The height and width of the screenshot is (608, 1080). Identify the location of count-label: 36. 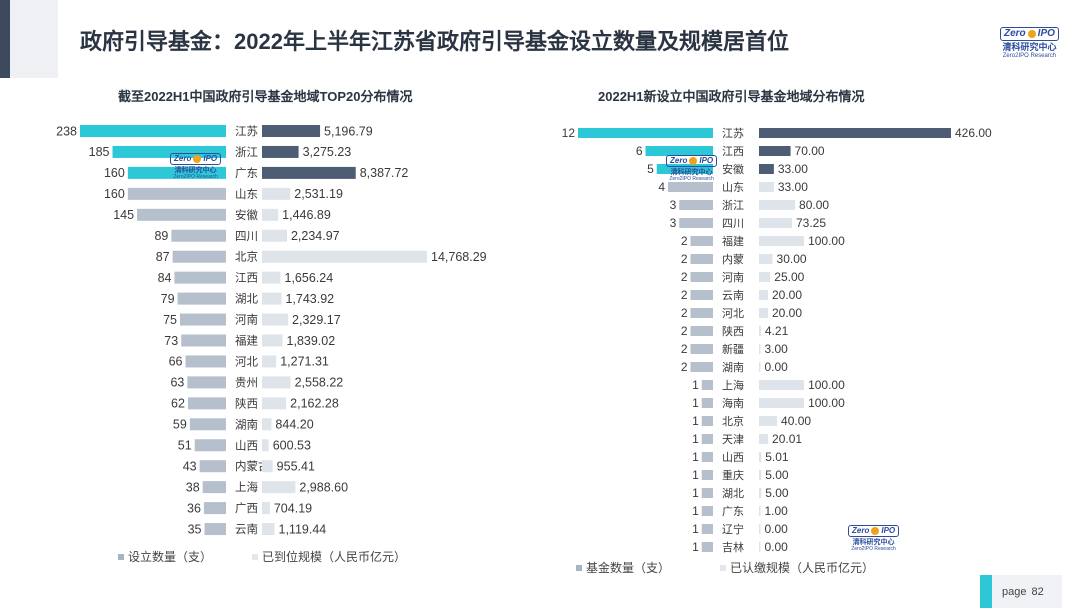
(194, 508).